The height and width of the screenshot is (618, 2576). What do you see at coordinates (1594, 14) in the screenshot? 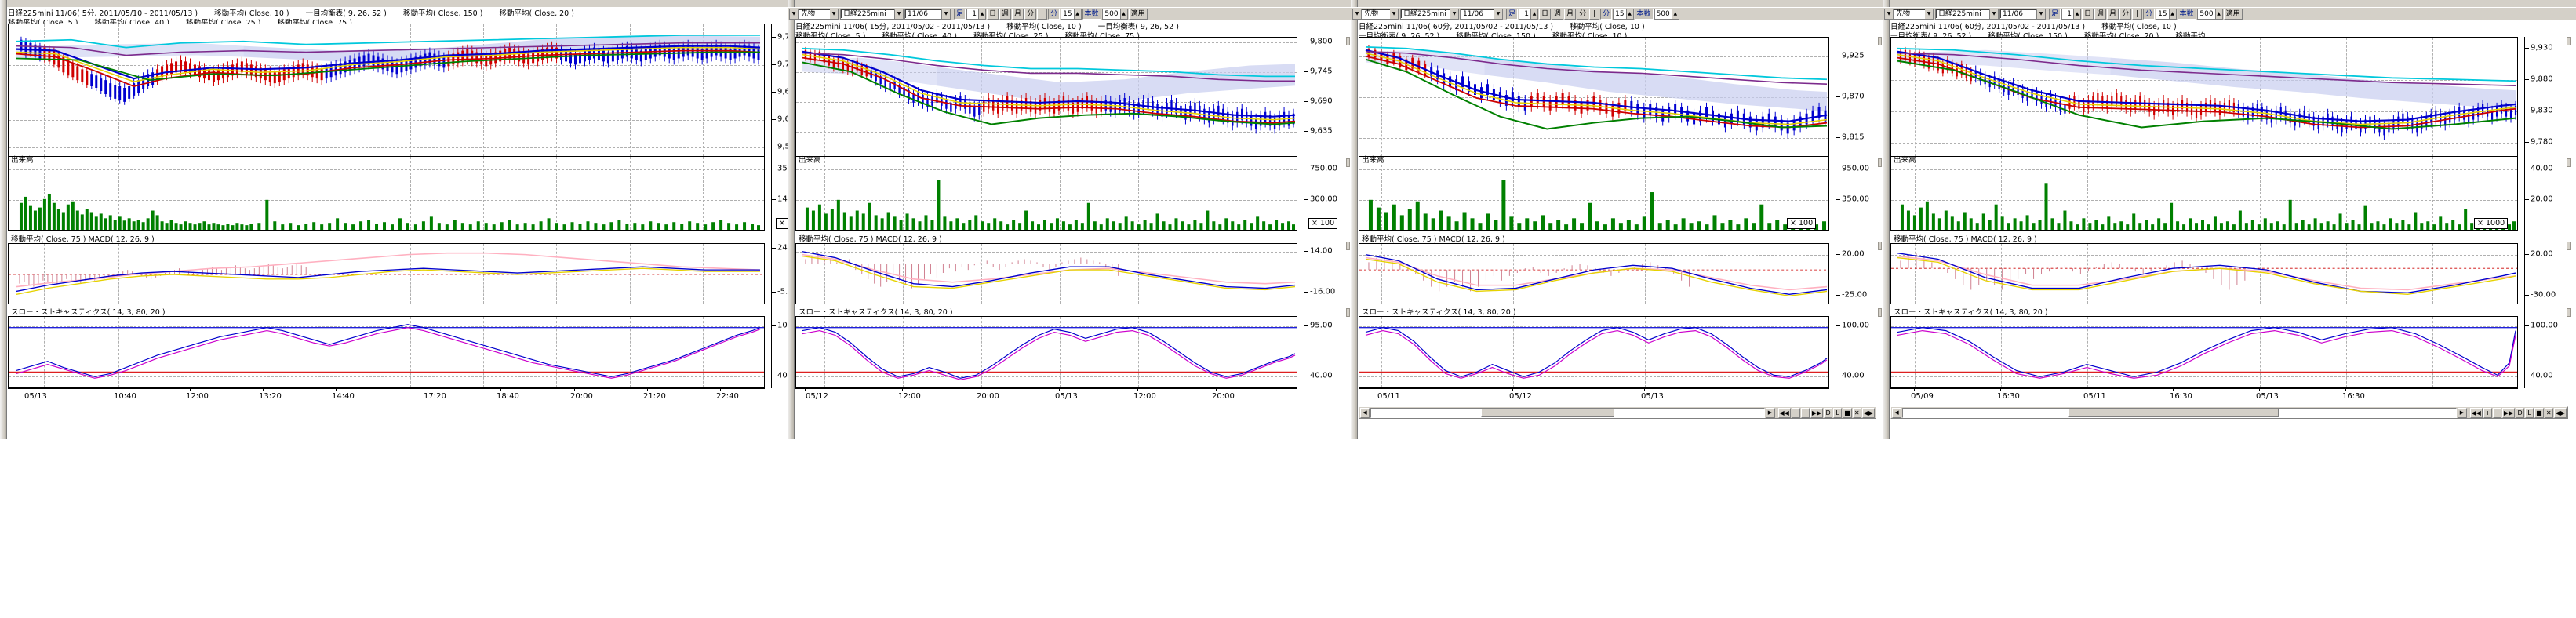
I see `panel-3-bar-button: |` at bounding box center [1594, 14].